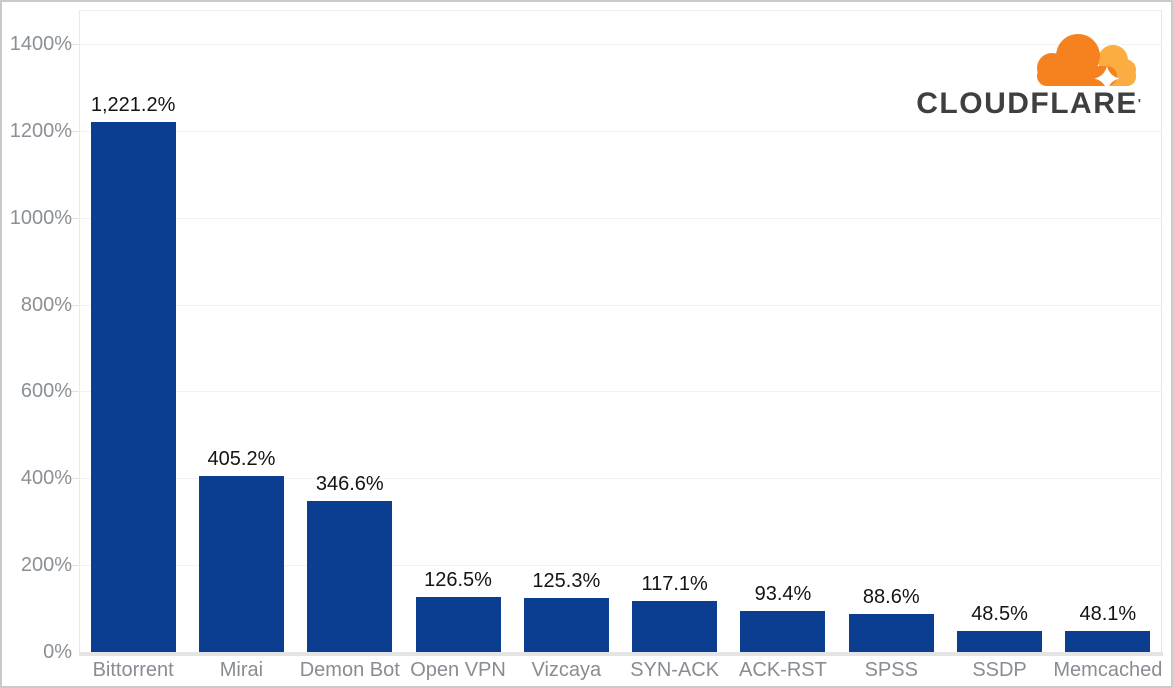  Describe the element at coordinates (46, 478) in the screenshot. I see `y-tick-label: 400%` at that location.